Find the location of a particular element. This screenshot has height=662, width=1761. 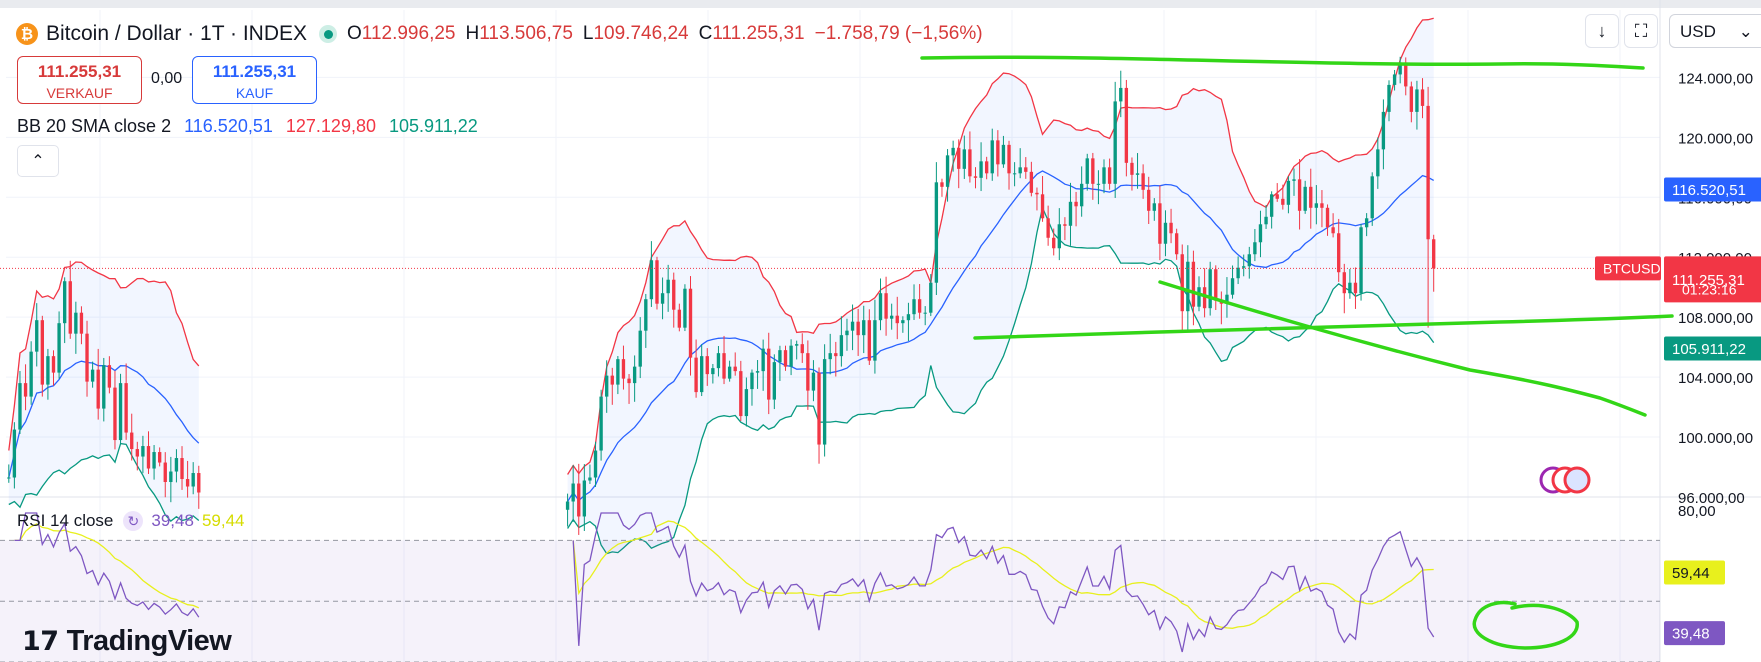

top-border is located at coordinates (880, 4).